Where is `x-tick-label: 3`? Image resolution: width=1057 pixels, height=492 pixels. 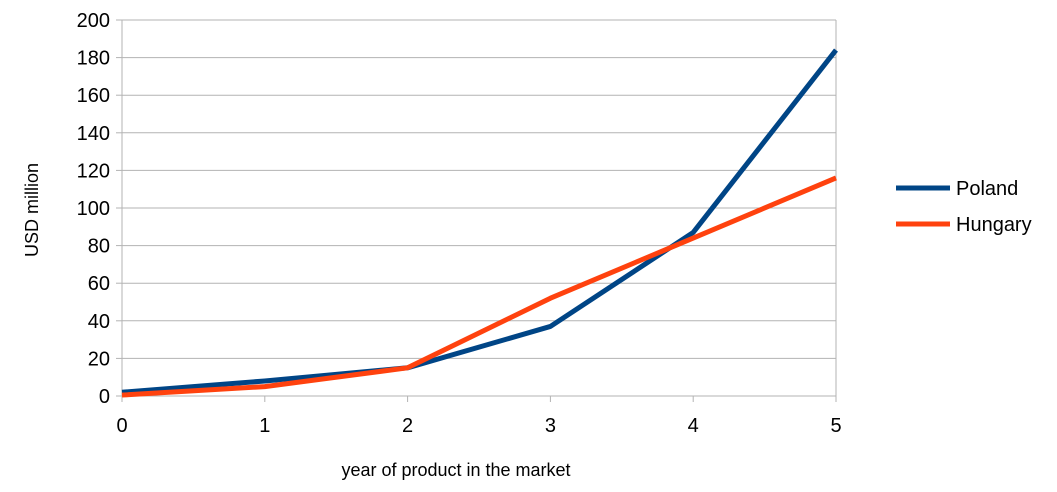 x-tick-label: 3 is located at coordinates (550, 426).